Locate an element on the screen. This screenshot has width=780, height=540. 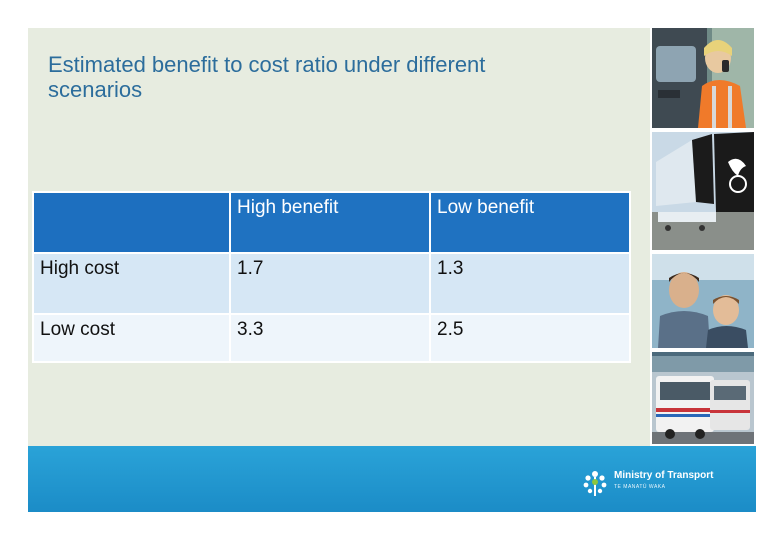
cell-high-cost-high-benefit: 1.7 is located at coordinates (330, 283).